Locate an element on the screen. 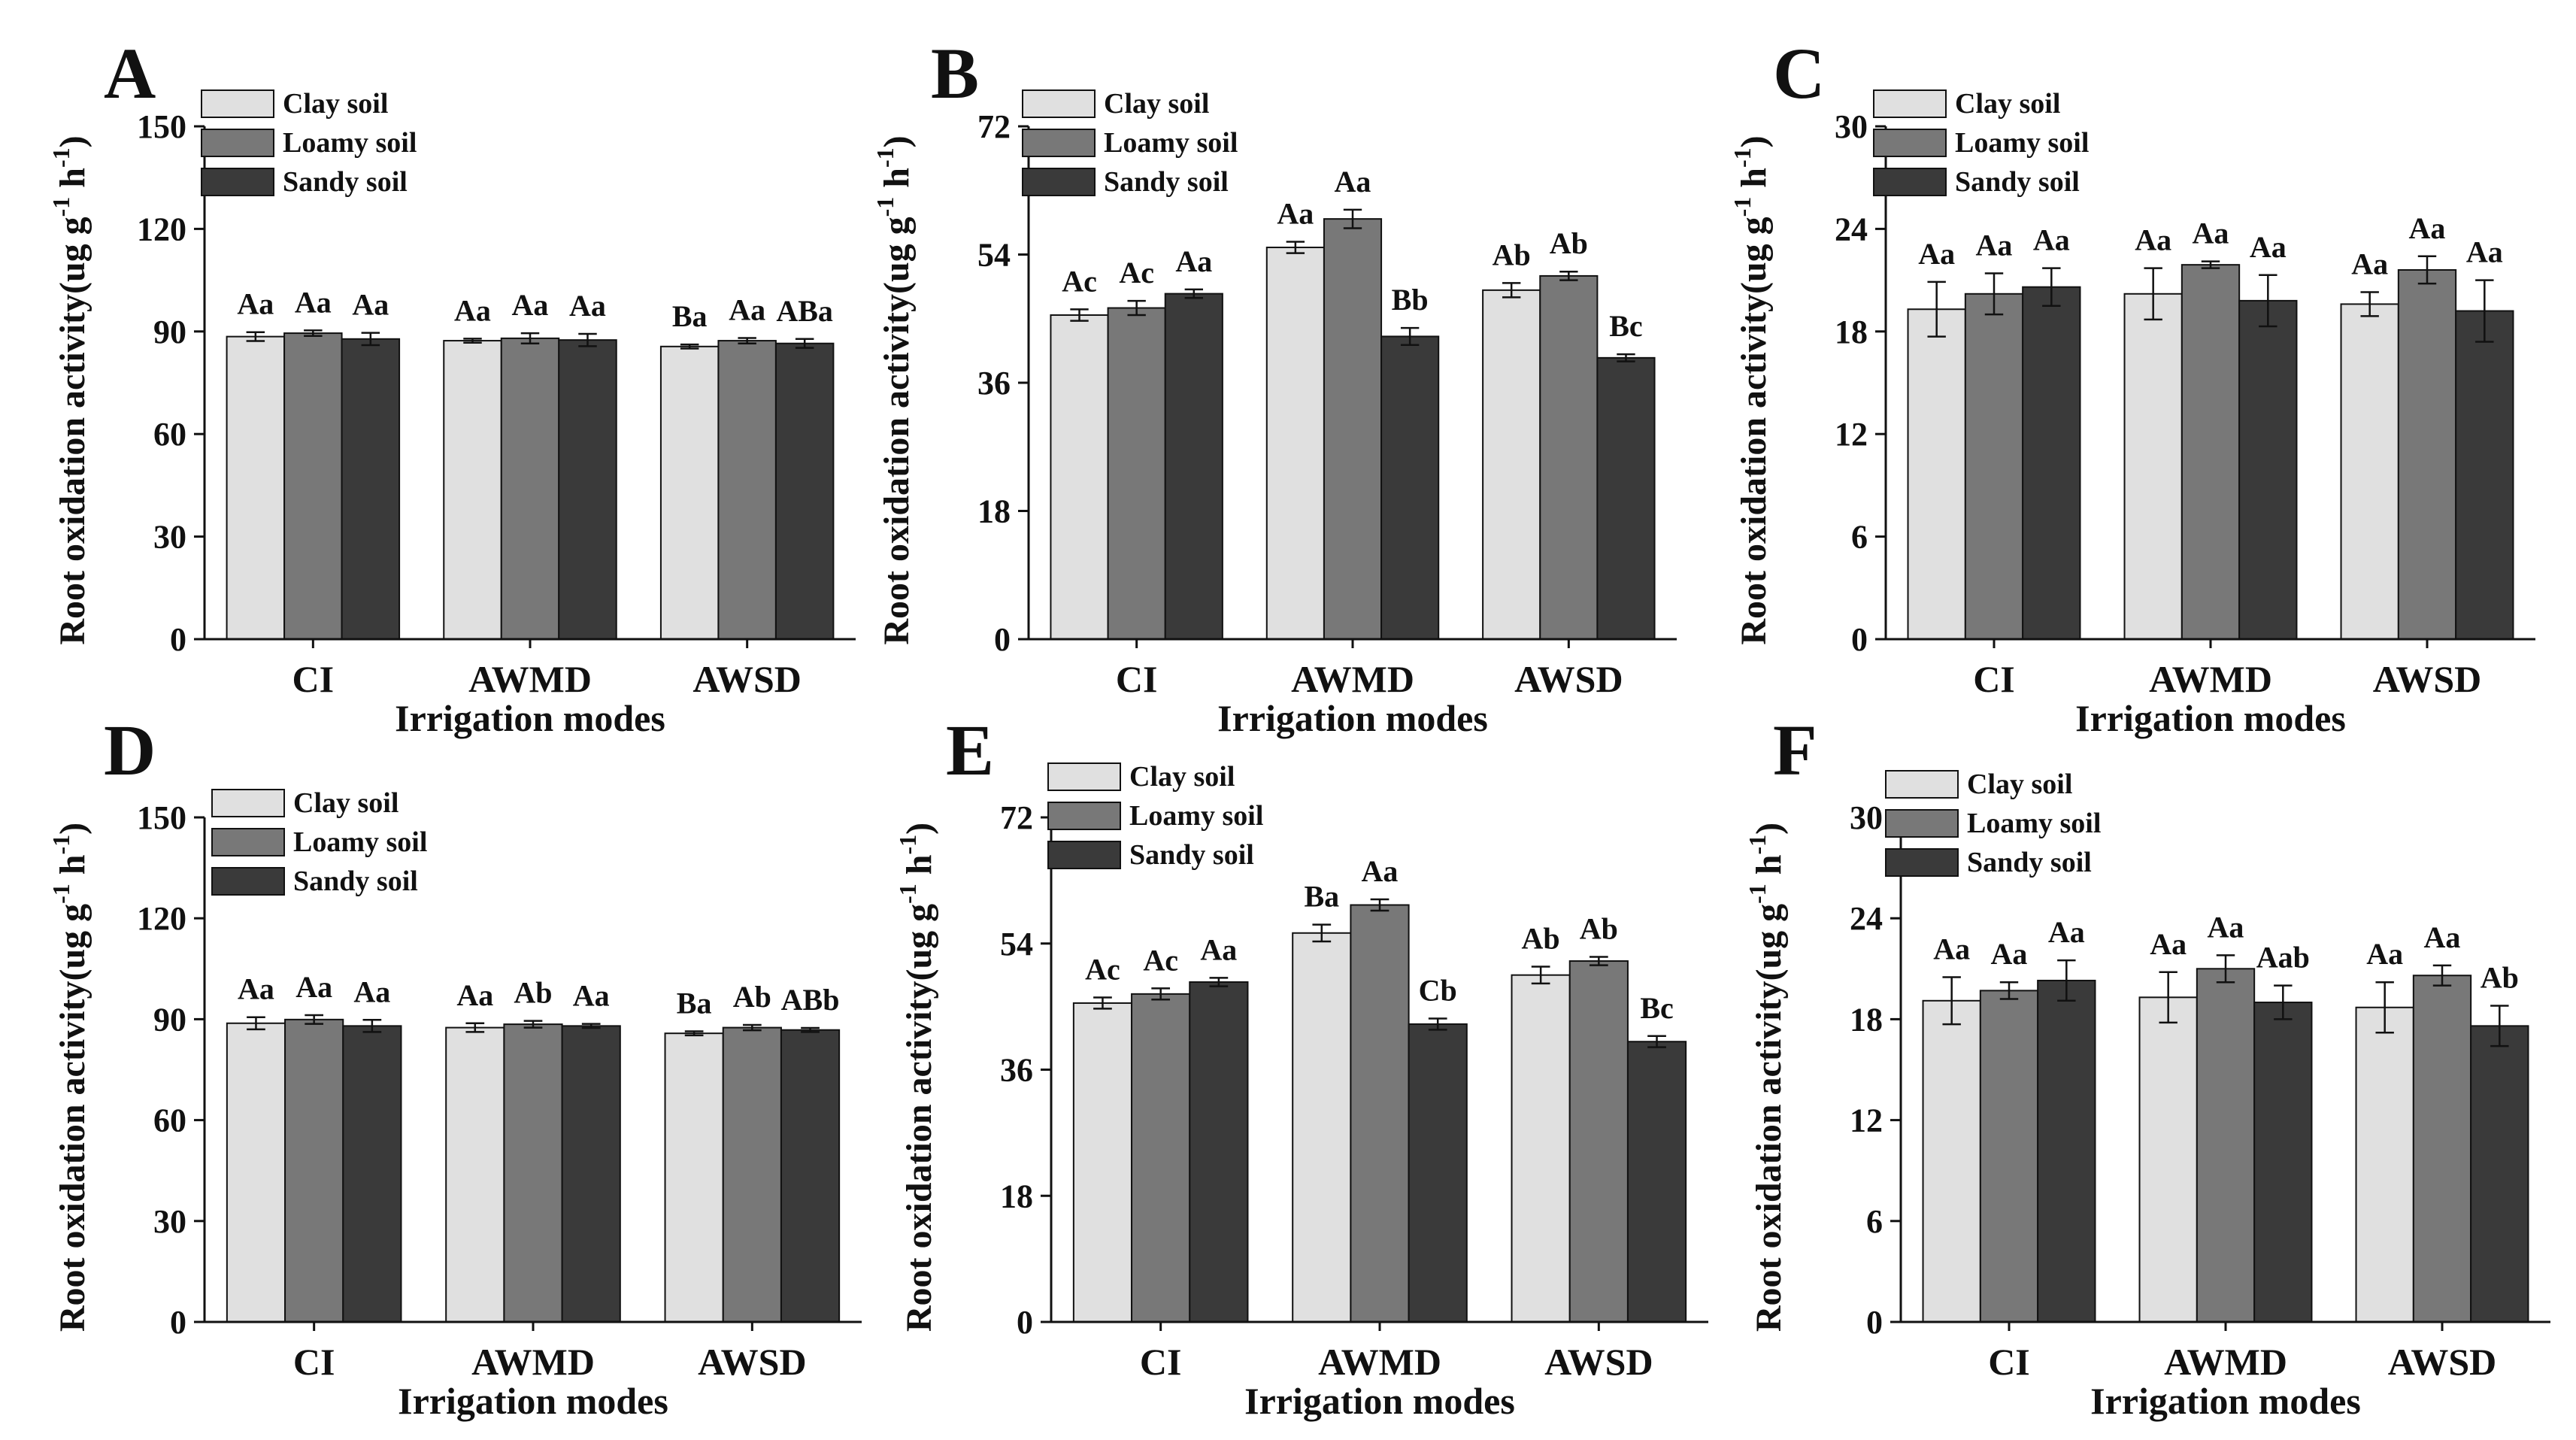 Image resolution: width=2576 pixels, height=1440 pixels. legend-label: Loamy soil is located at coordinates (2022, 143).